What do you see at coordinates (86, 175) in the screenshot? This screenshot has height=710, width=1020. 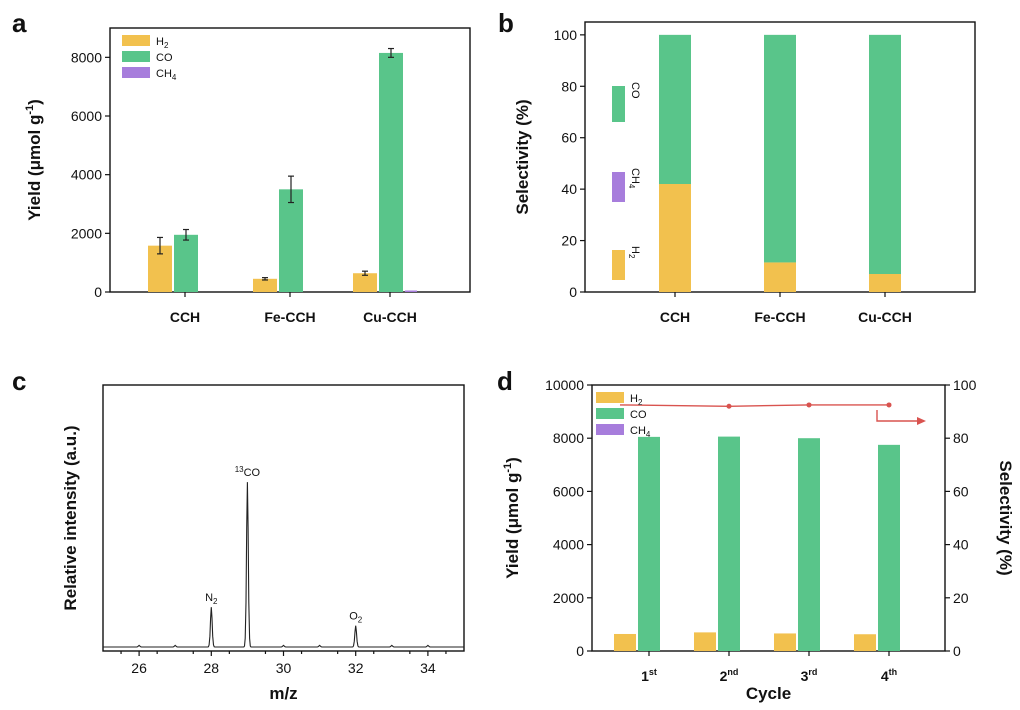 I see `ytick-label-a-2: 4000` at bounding box center [86, 175].